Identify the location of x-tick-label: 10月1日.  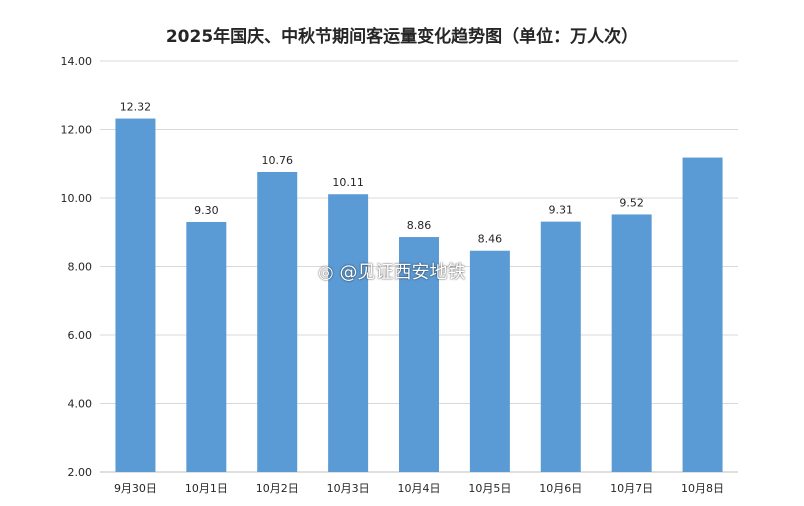
(206, 488).